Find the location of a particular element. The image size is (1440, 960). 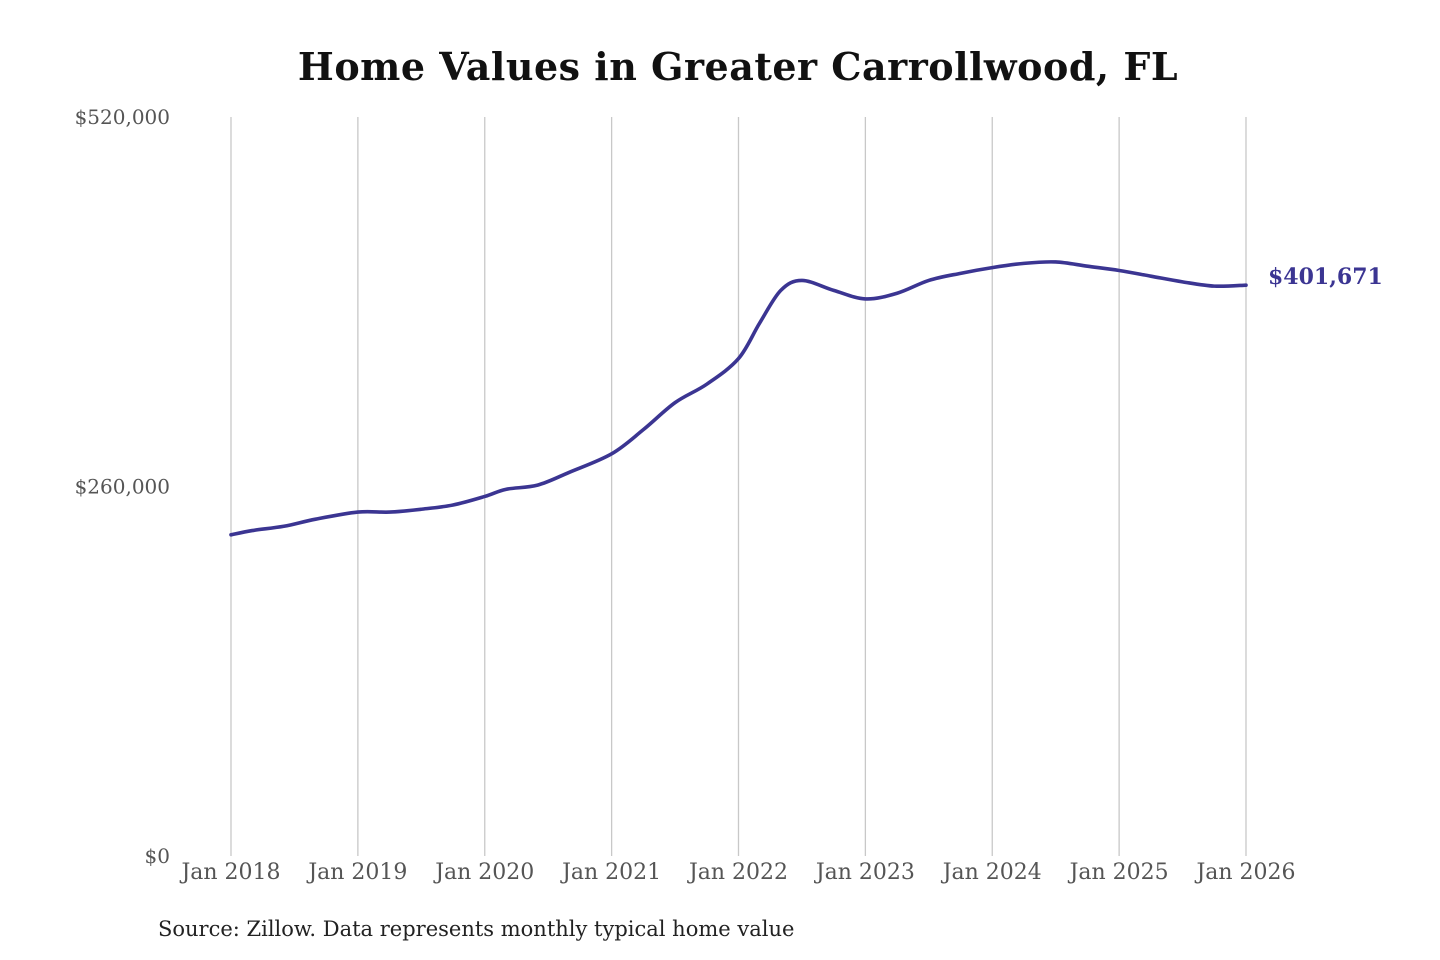

x-tick-label: Jan 2025 is located at coordinates (1118, 872).